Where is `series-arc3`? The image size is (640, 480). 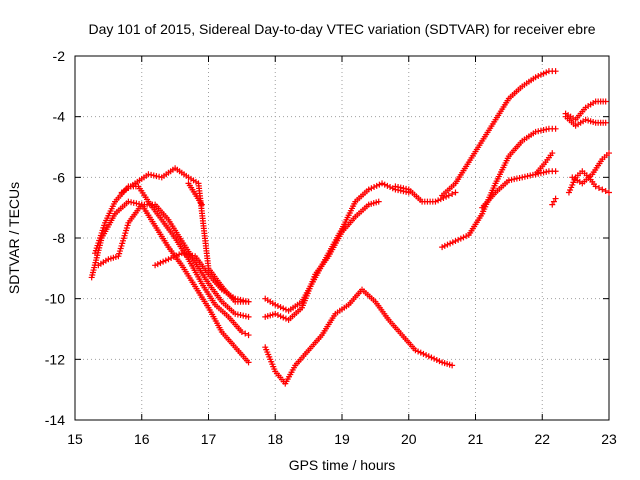
series-arc3 is located at coordinates (173, 260).